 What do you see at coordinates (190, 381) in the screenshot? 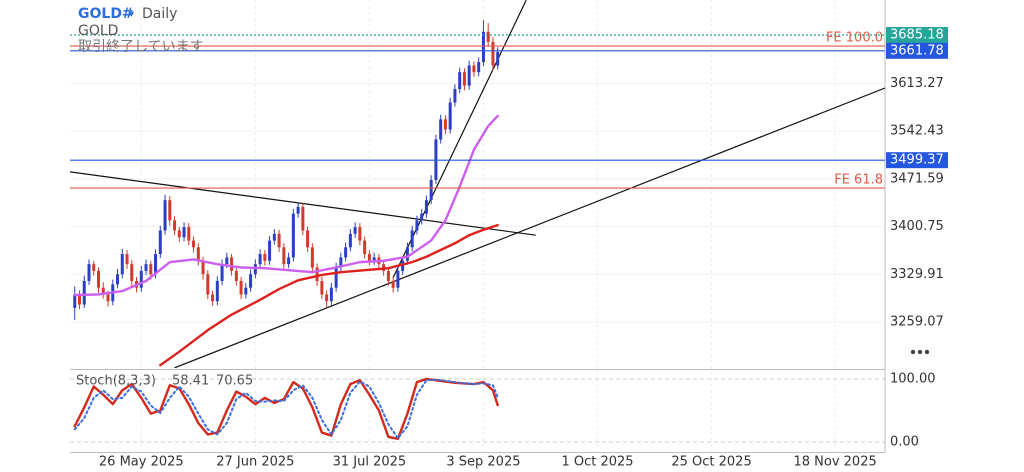
I see `stoch-main-value: 58.41` at bounding box center [190, 381].